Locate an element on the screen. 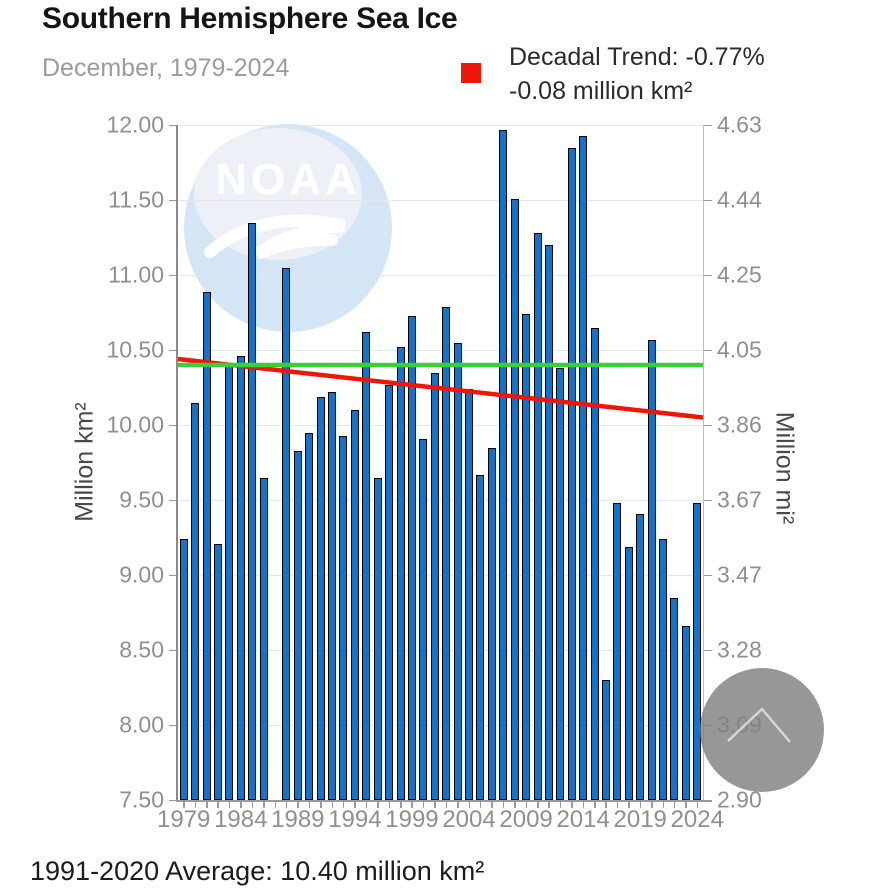 This screenshot has width=870, height=892. x-axis-label: 1989 is located at coordinates (298, 819).